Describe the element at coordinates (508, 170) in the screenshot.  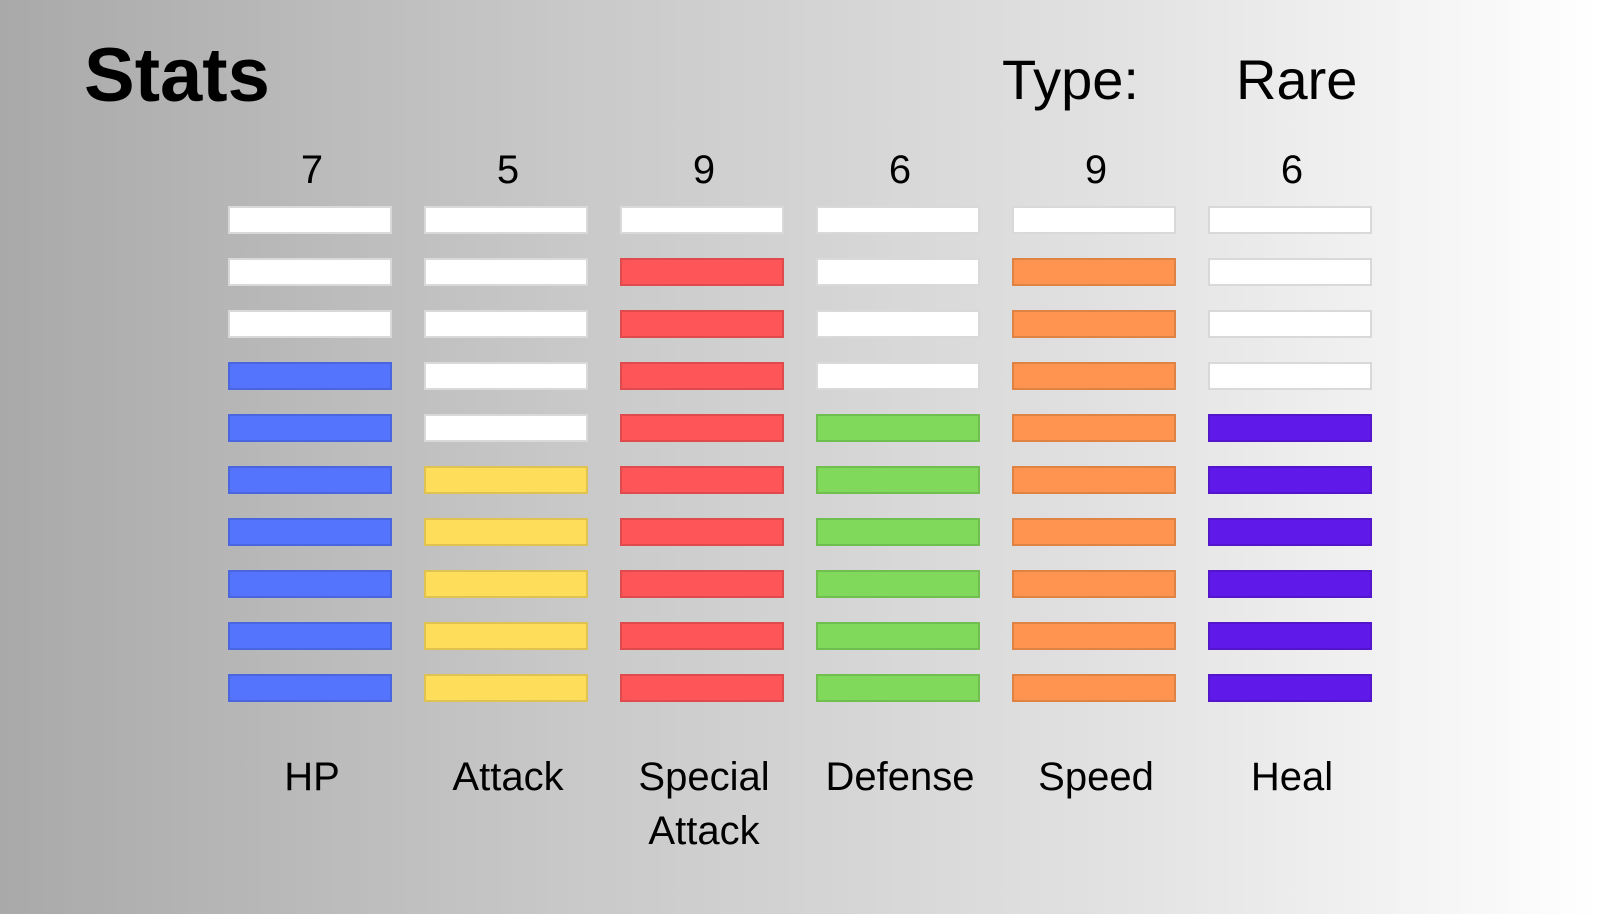
I see `stat-value: 5` at that location.